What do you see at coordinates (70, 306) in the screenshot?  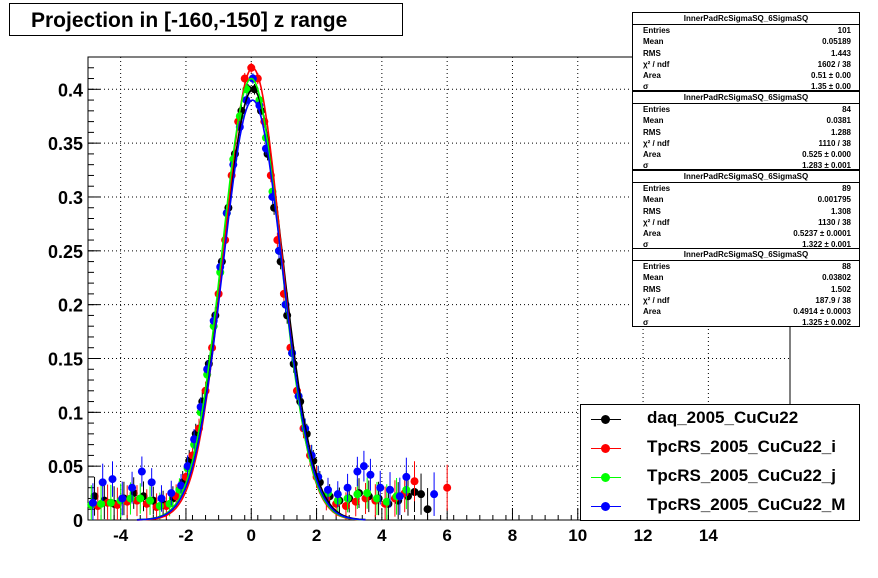 I see `y-tick-label: 0.2` at bounding box center [70, 306].